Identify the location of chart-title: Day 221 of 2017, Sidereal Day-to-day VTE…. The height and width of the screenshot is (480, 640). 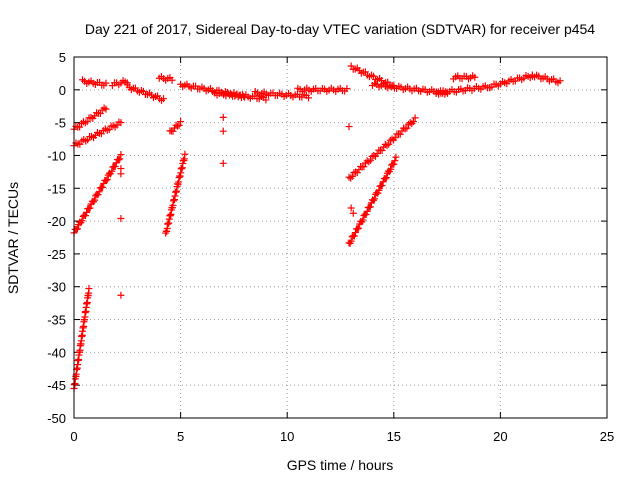
(340, 29).